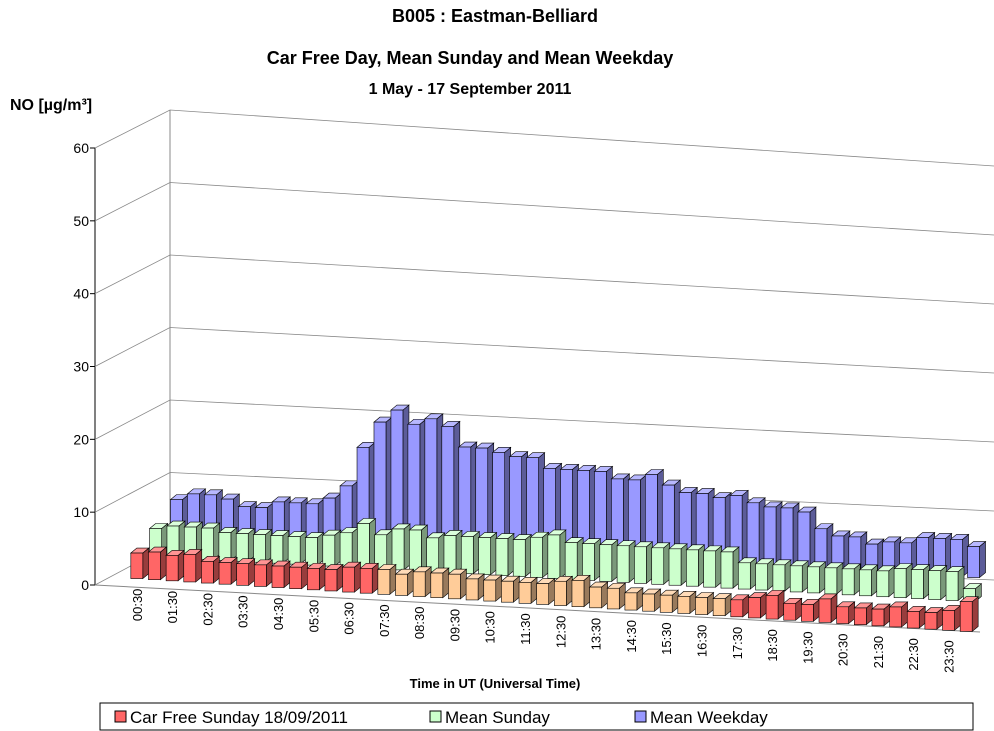 The height and width of the screenshot is (731, 994). I want to click on legend-swatch, so click(435, 716).